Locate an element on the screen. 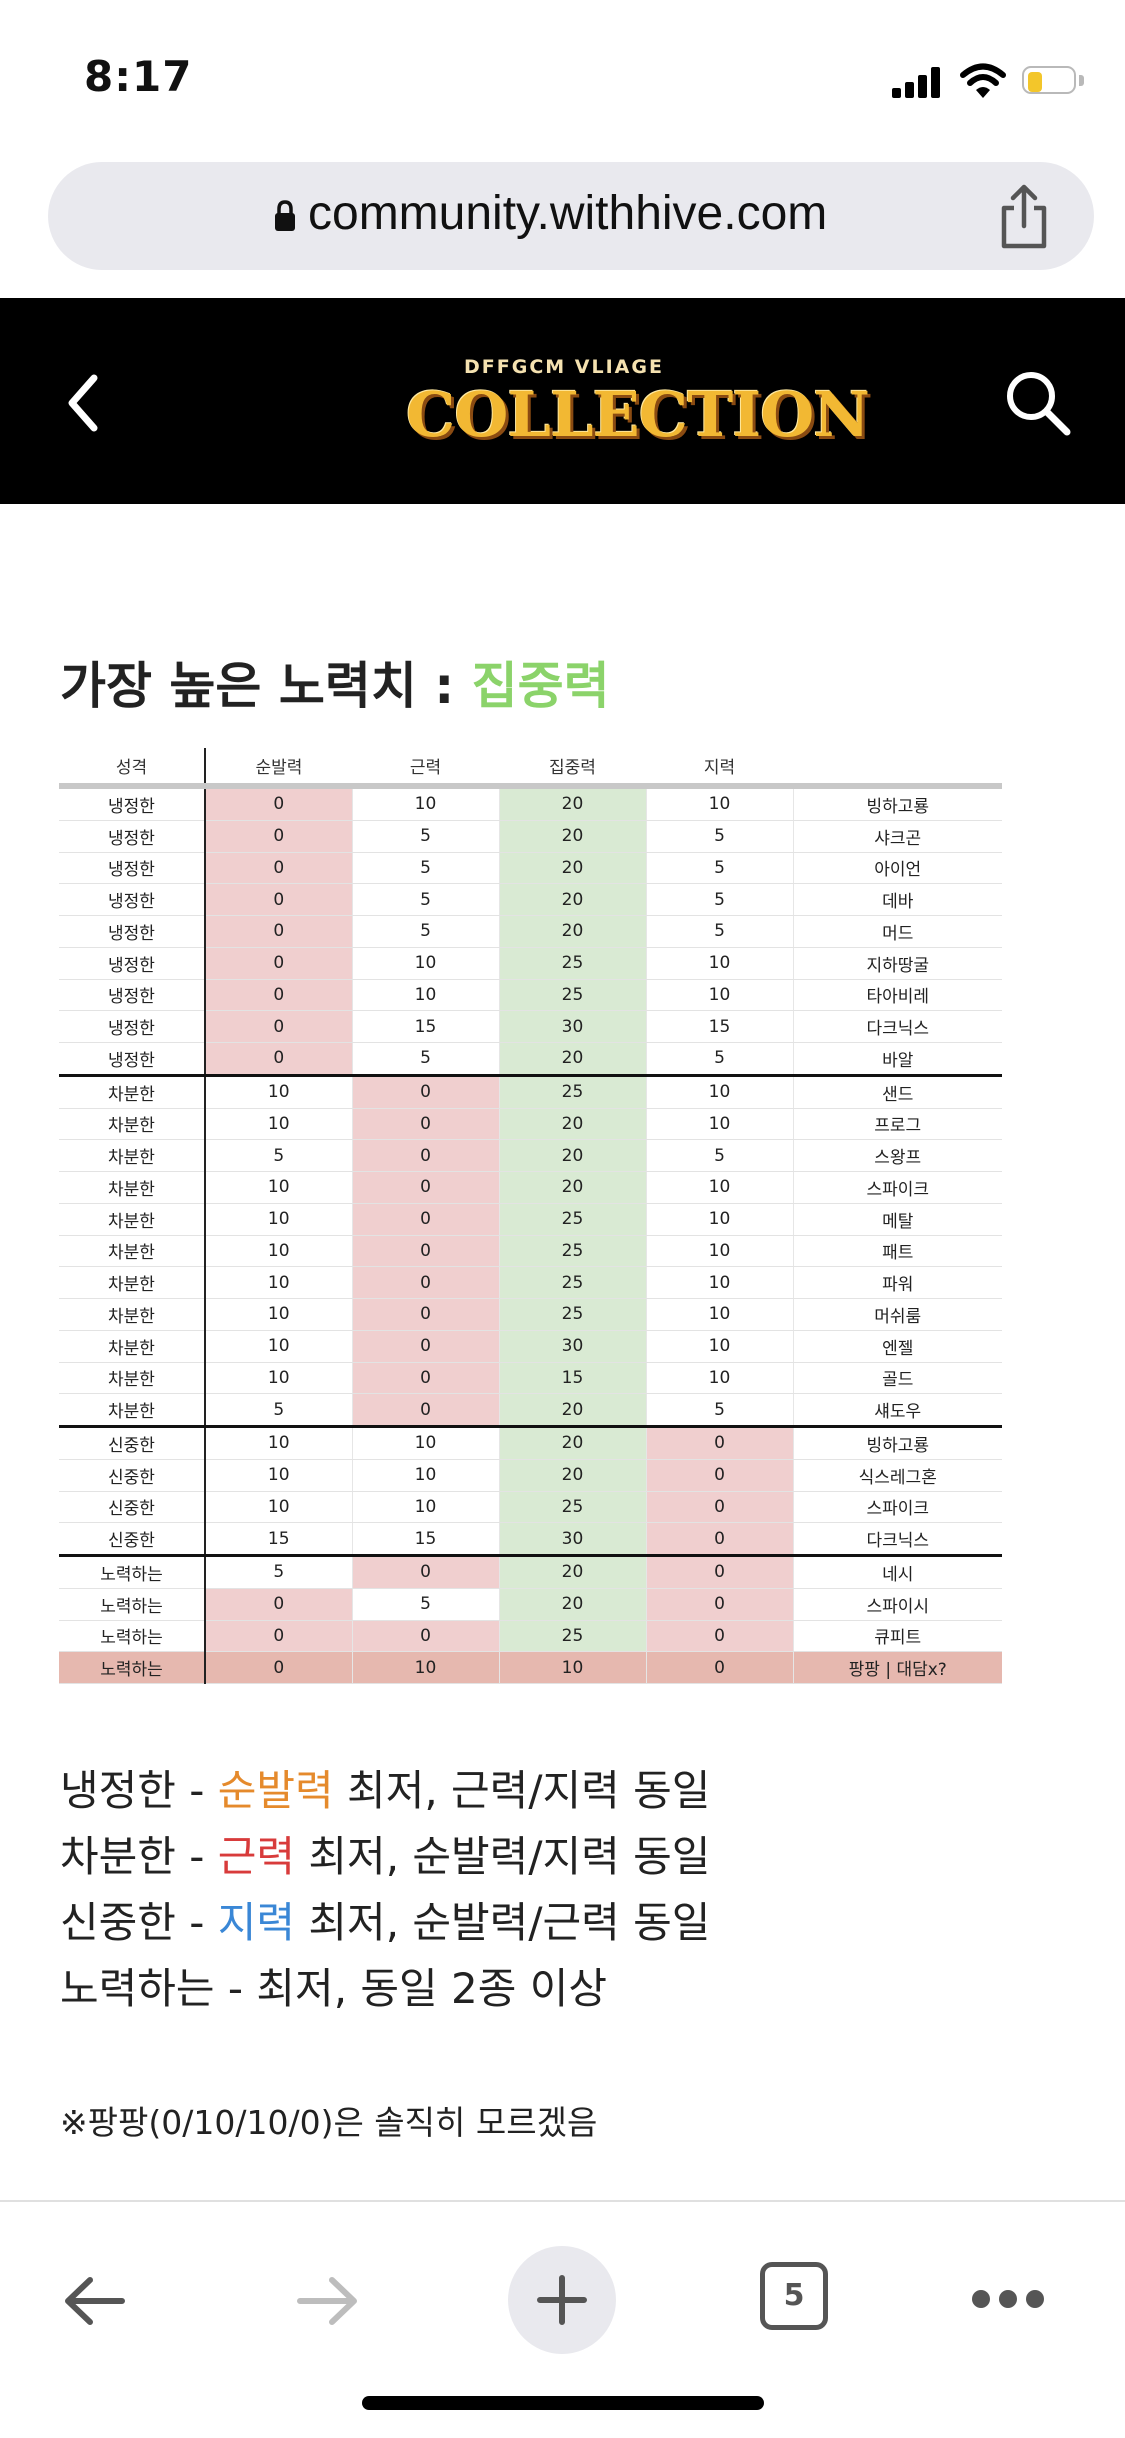 The image size is (1125, 2438). plus-icon is located at coordinates (562, 2300).